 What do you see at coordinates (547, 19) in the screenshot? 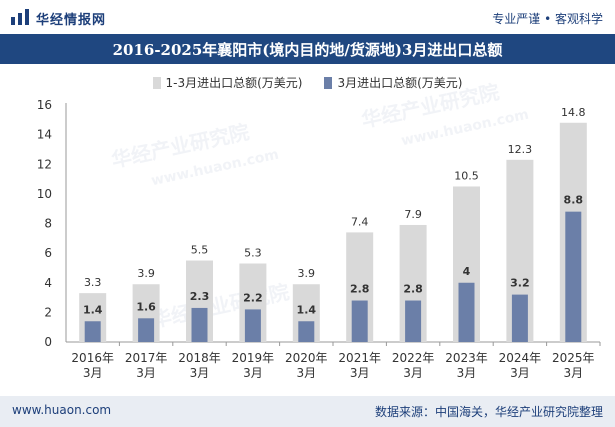
I see `slogan: 专业严谨 • 客观科学` at bounding box center [547, 19].